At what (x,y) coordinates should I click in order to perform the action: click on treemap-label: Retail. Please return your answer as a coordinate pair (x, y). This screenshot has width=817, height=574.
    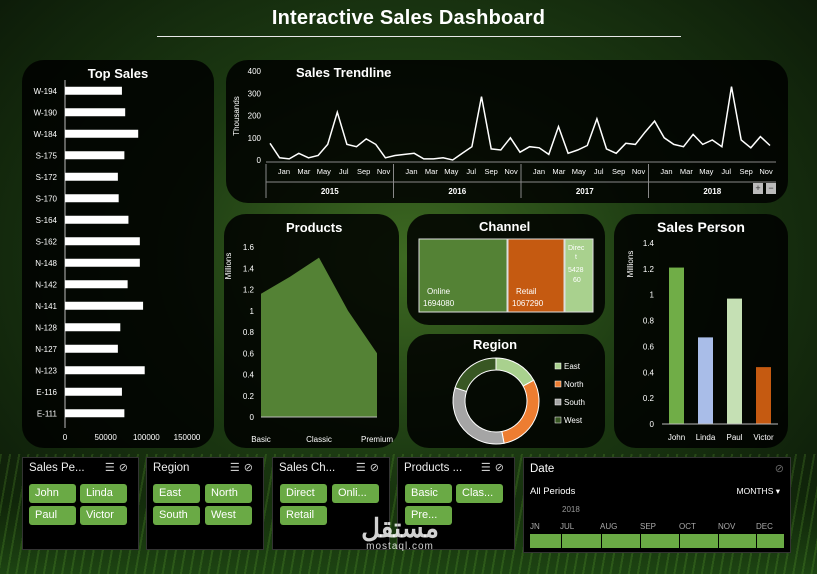
    Looking at the image, I should click on (526, 291).